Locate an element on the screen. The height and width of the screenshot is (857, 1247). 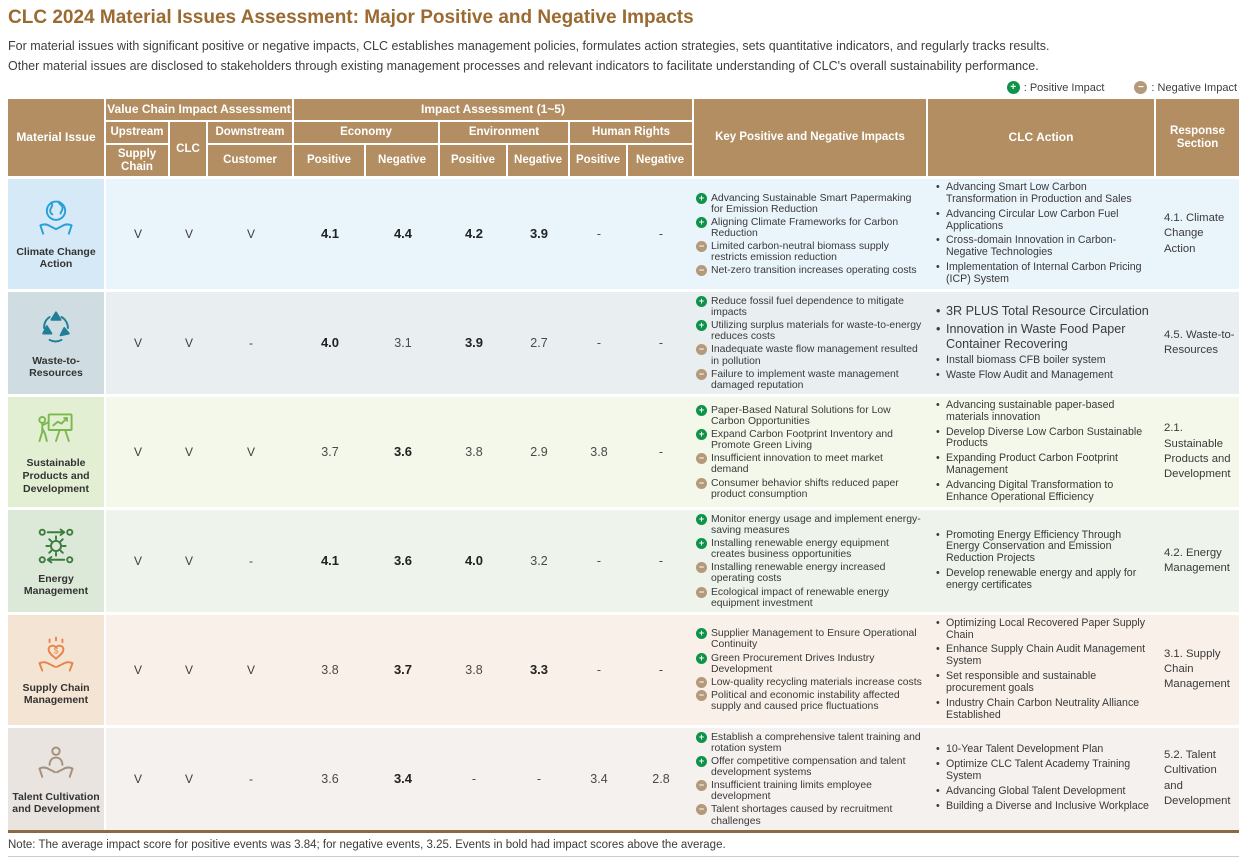
human-rights-positive-score: 3.8 is located at coordinates (599, 451).